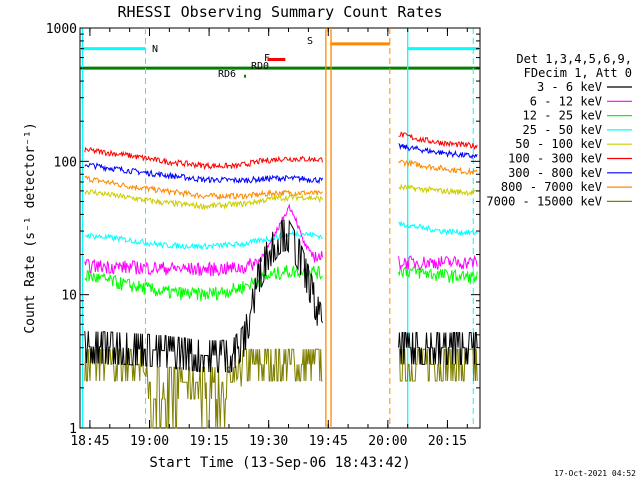 This screenshot has width=640, height=480. What do you see at coordinates (438, 228) in the screenshot?
I see `series-line-25-50-kev-seg2` at bounding box center [438, 228].